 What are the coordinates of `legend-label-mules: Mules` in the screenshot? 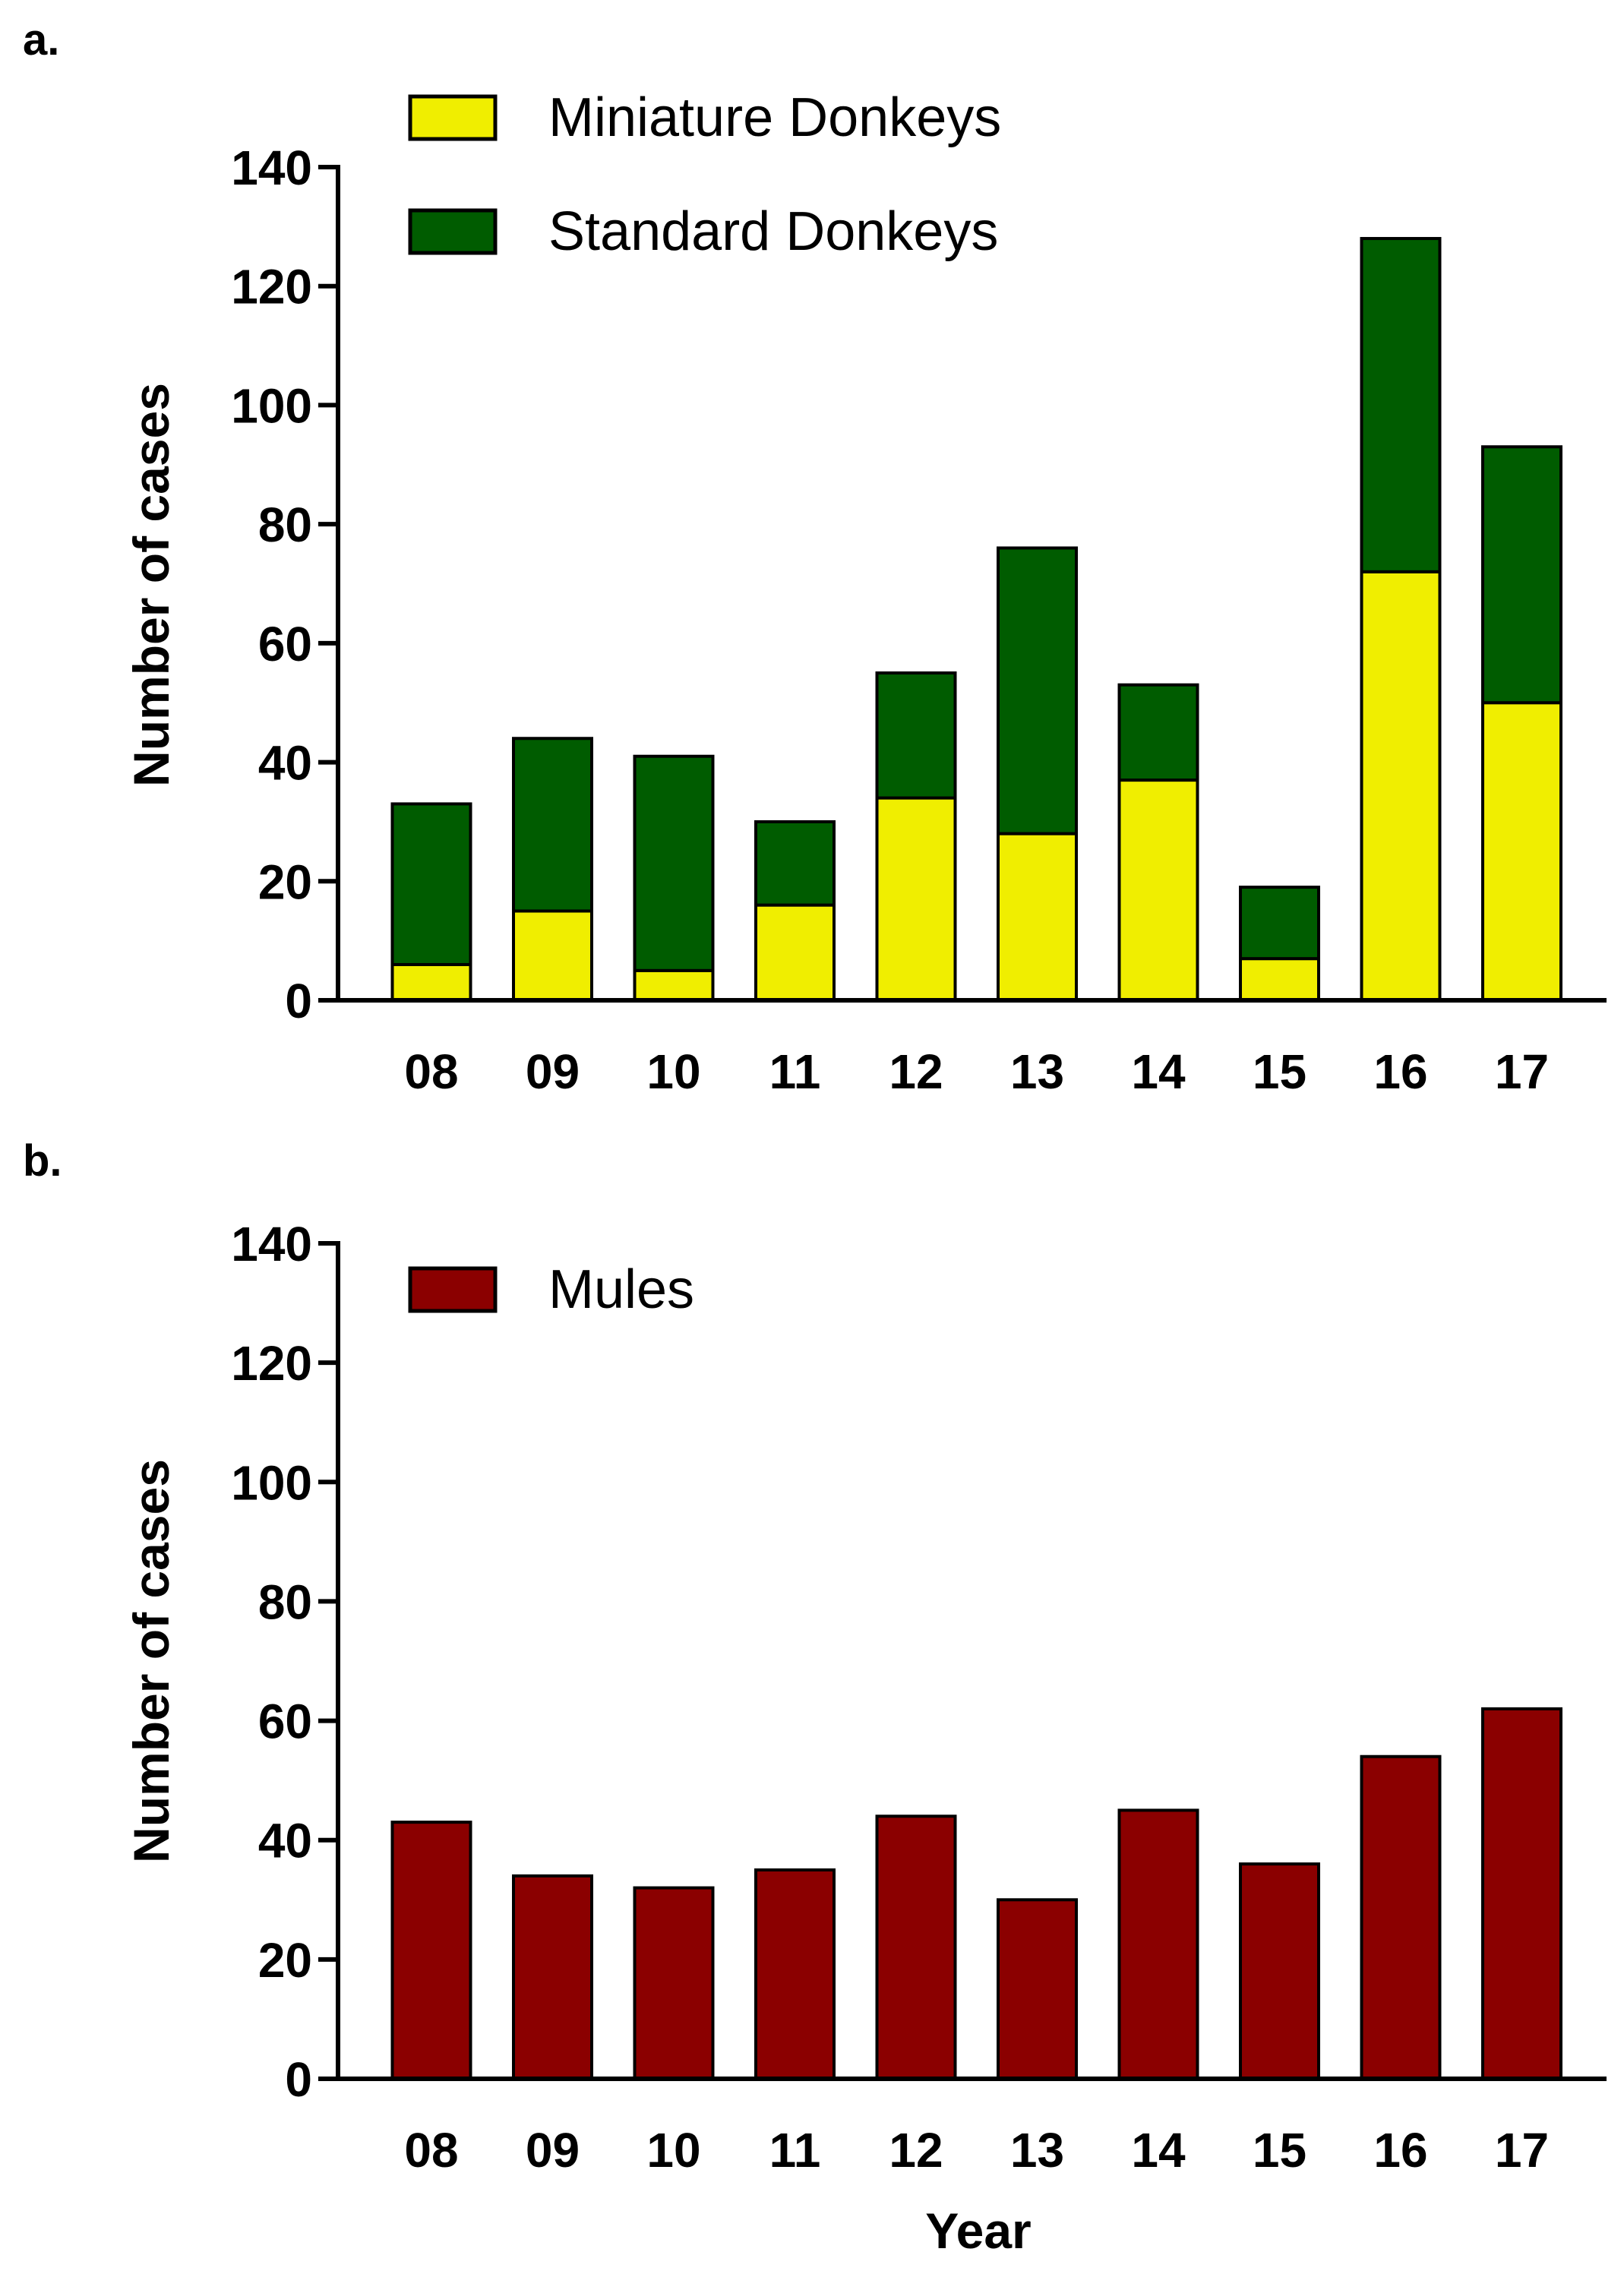 It's located at (621, 1289).